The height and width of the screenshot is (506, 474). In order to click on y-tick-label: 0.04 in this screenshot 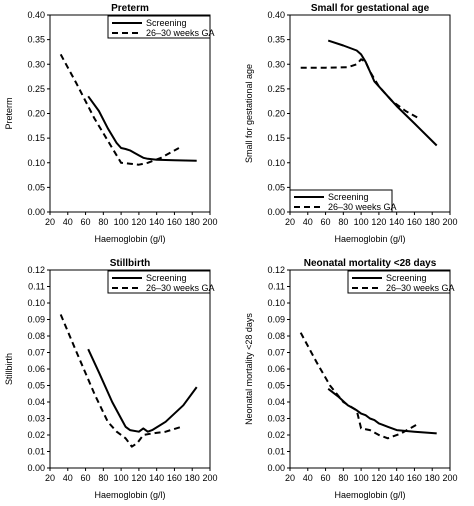, I will do `click(276, 402)`.